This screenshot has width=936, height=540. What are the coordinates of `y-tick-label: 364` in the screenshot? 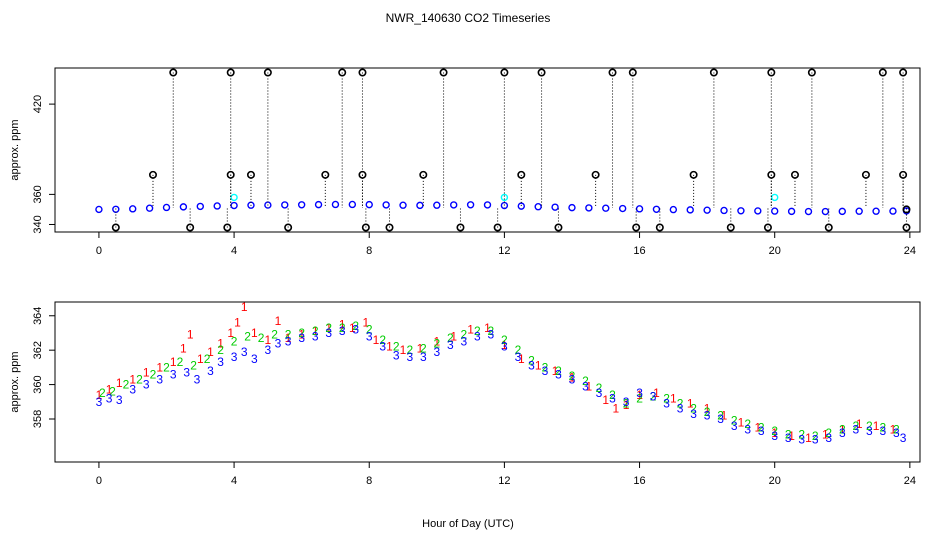 It's located at (38, 316).